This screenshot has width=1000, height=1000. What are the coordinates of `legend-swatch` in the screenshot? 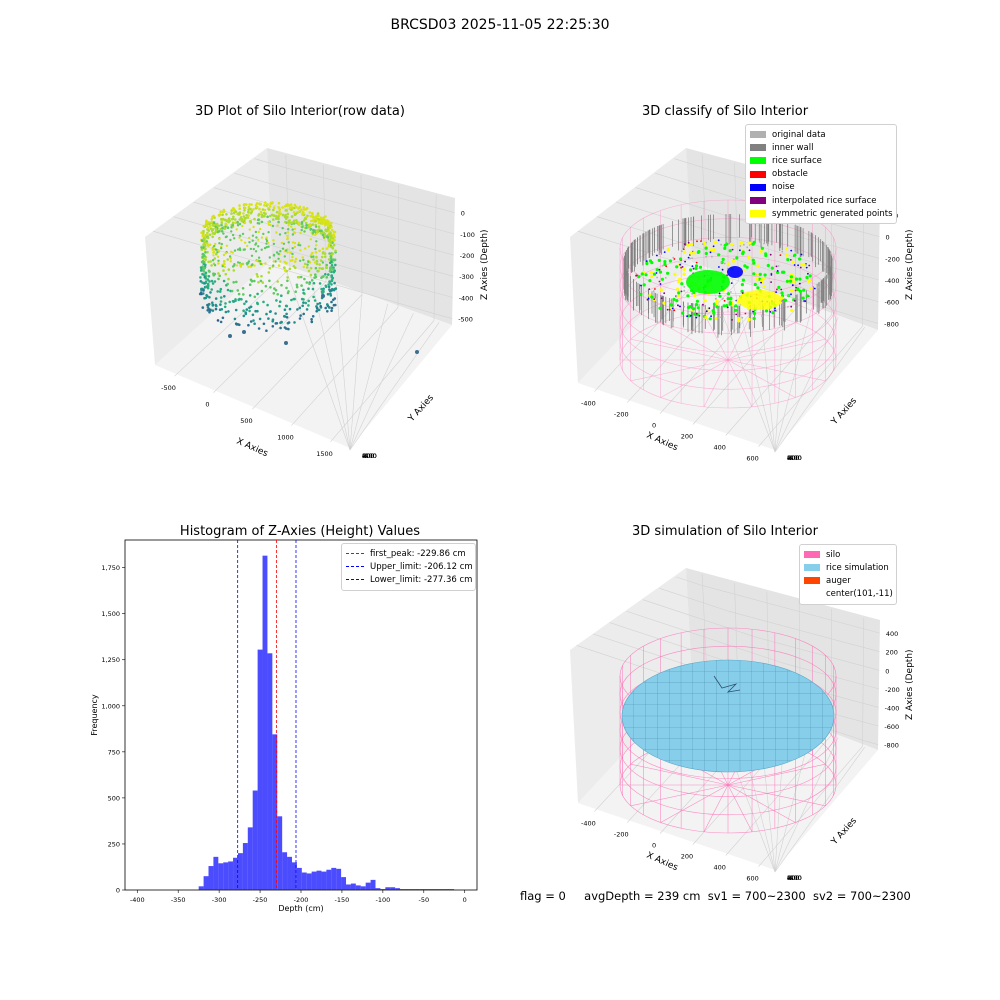 It's located at (758, 201).